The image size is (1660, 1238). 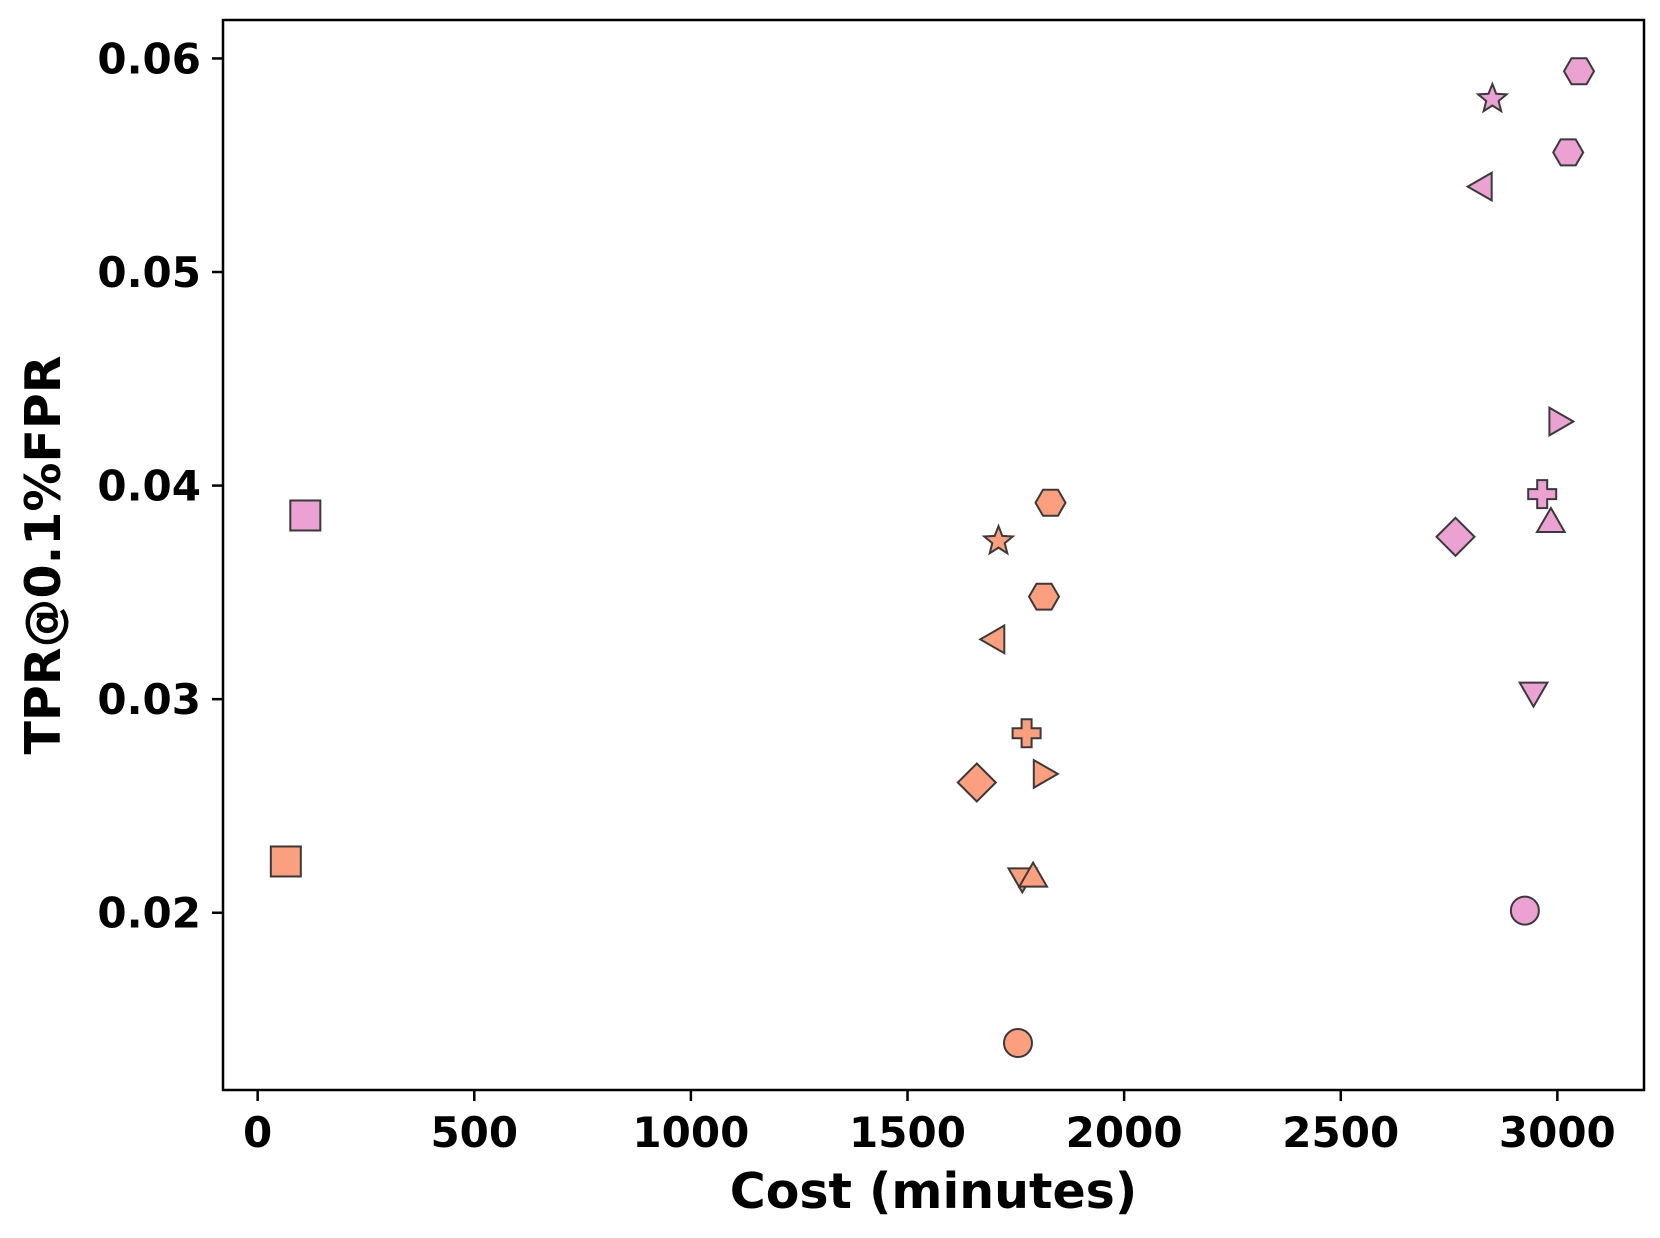 I want to click on x-axis-title: Cost (minutes), so click(x=934, y=1191).